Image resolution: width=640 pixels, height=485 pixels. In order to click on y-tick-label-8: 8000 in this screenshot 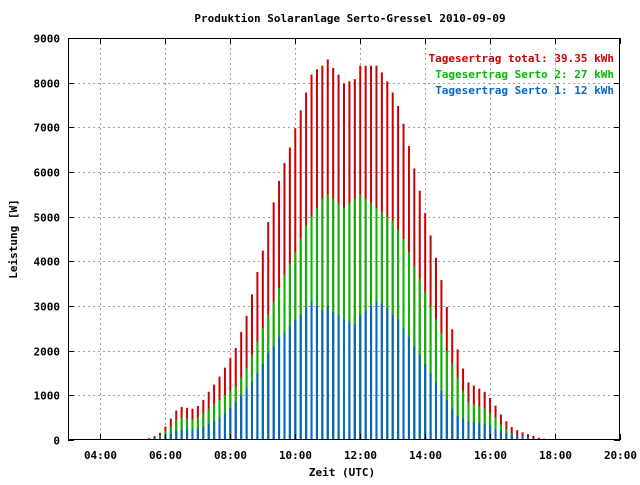, I will do `click(47, 84)`.